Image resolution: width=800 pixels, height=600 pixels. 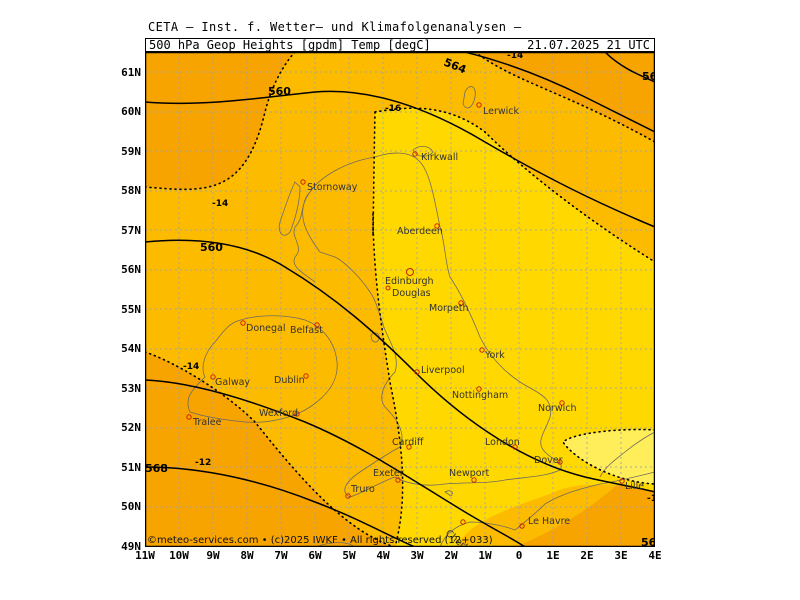 What do you see at coordinates (131, 111) in the screenshot?
I see `lat-label: 60N` at bounding box center [131, 111].